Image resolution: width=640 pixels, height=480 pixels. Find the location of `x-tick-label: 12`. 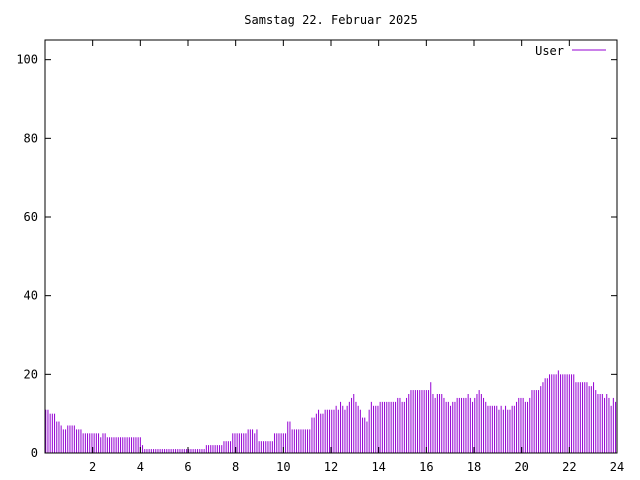

x-tick-label: 12 is located at coordinates (331, 467).